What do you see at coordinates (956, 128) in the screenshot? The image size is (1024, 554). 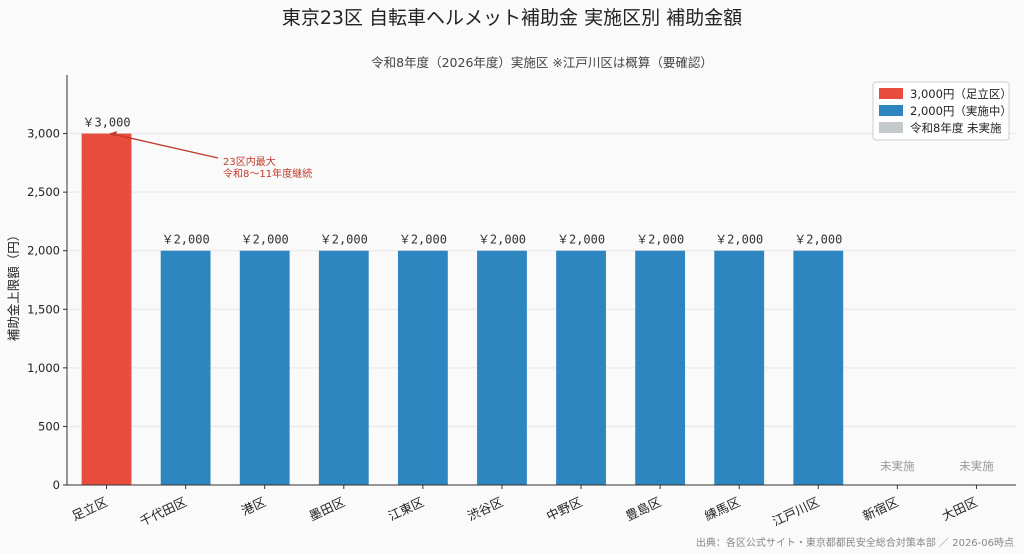 I see `legend-label: 令和8年度 未実施` at bounding box center [956, 128].